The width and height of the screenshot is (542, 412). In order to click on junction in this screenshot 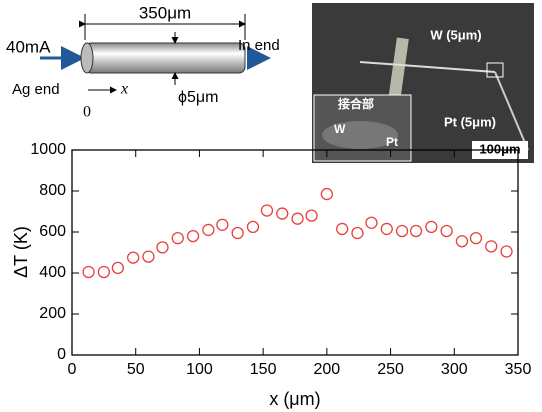, I will do `click(360, 135)`.